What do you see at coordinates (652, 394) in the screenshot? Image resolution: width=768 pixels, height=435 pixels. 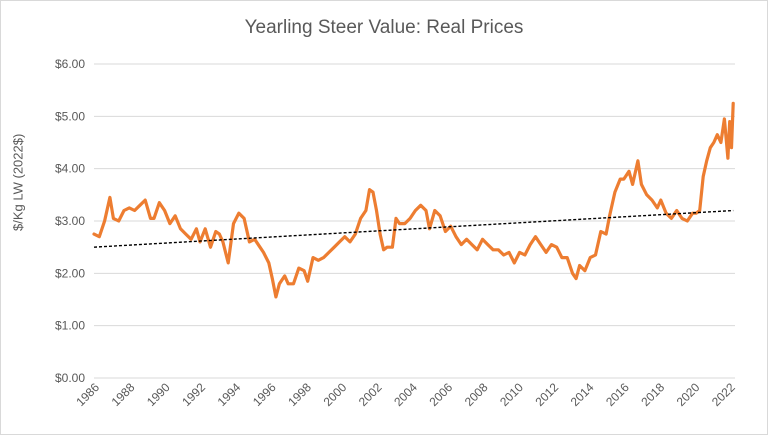 I see `x-tick-label: 2018` at bounding box center [652, 394].